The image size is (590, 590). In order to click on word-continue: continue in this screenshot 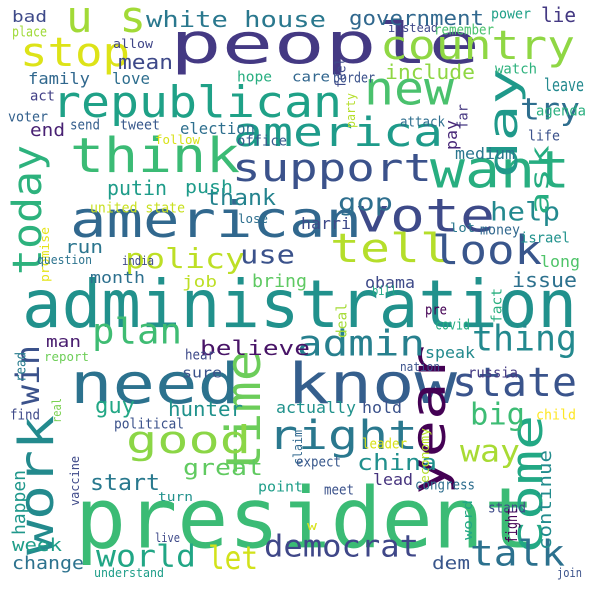, I will do `click(545, 500)`.